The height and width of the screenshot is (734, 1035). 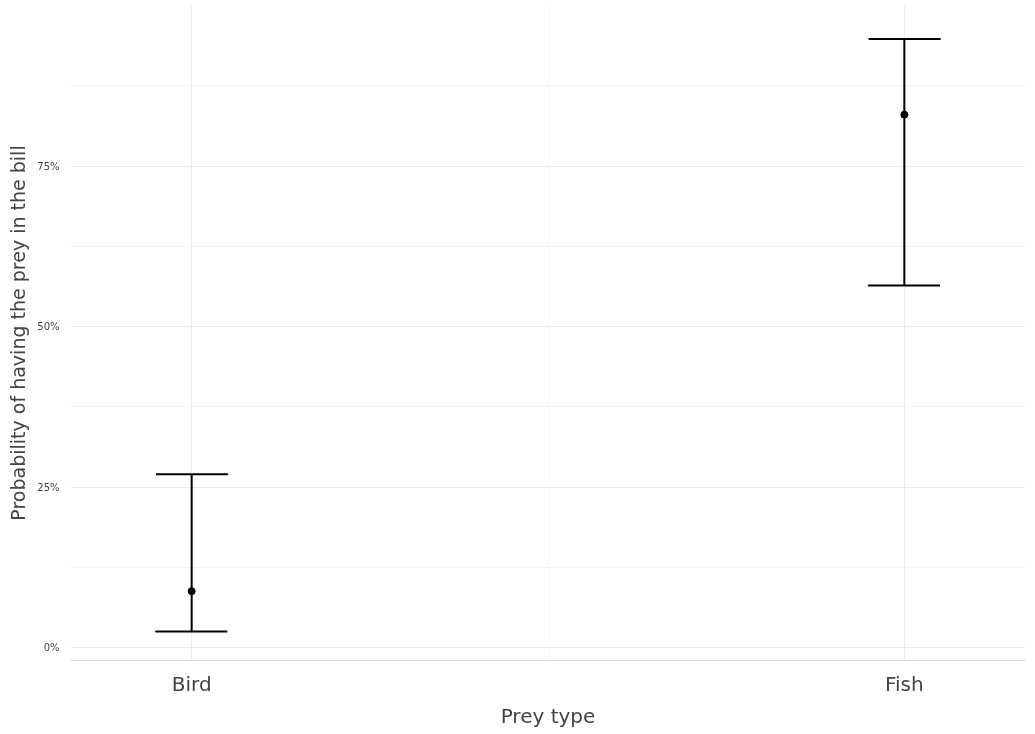 What do you see at coordinates (191, 683) in the screenshot?
I see `x-tick-label: Bird` at bounding box center [191, 683].